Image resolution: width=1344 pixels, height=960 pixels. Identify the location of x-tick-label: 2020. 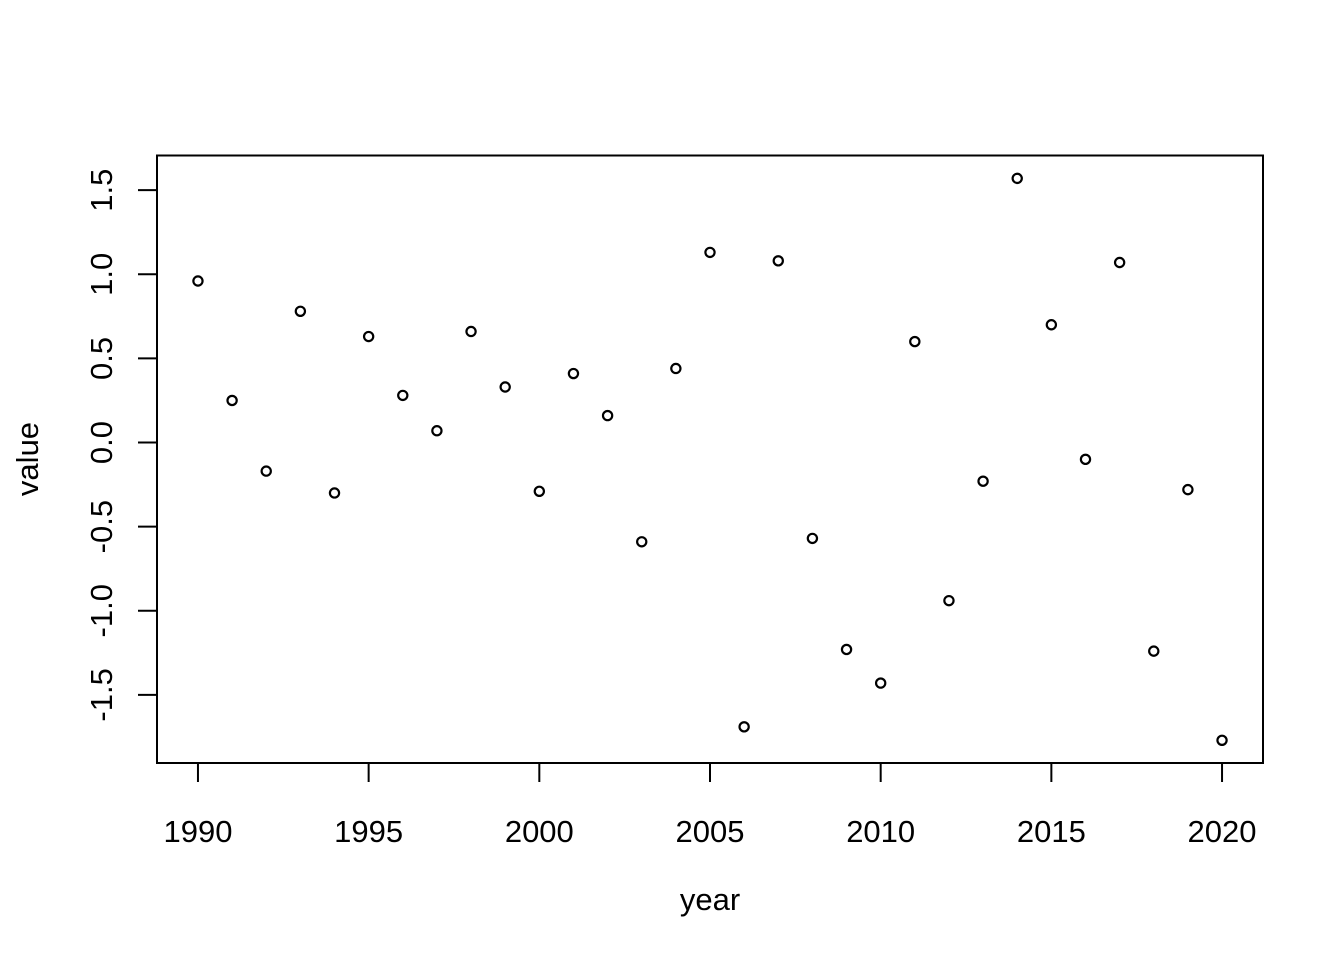
(1222, 831).